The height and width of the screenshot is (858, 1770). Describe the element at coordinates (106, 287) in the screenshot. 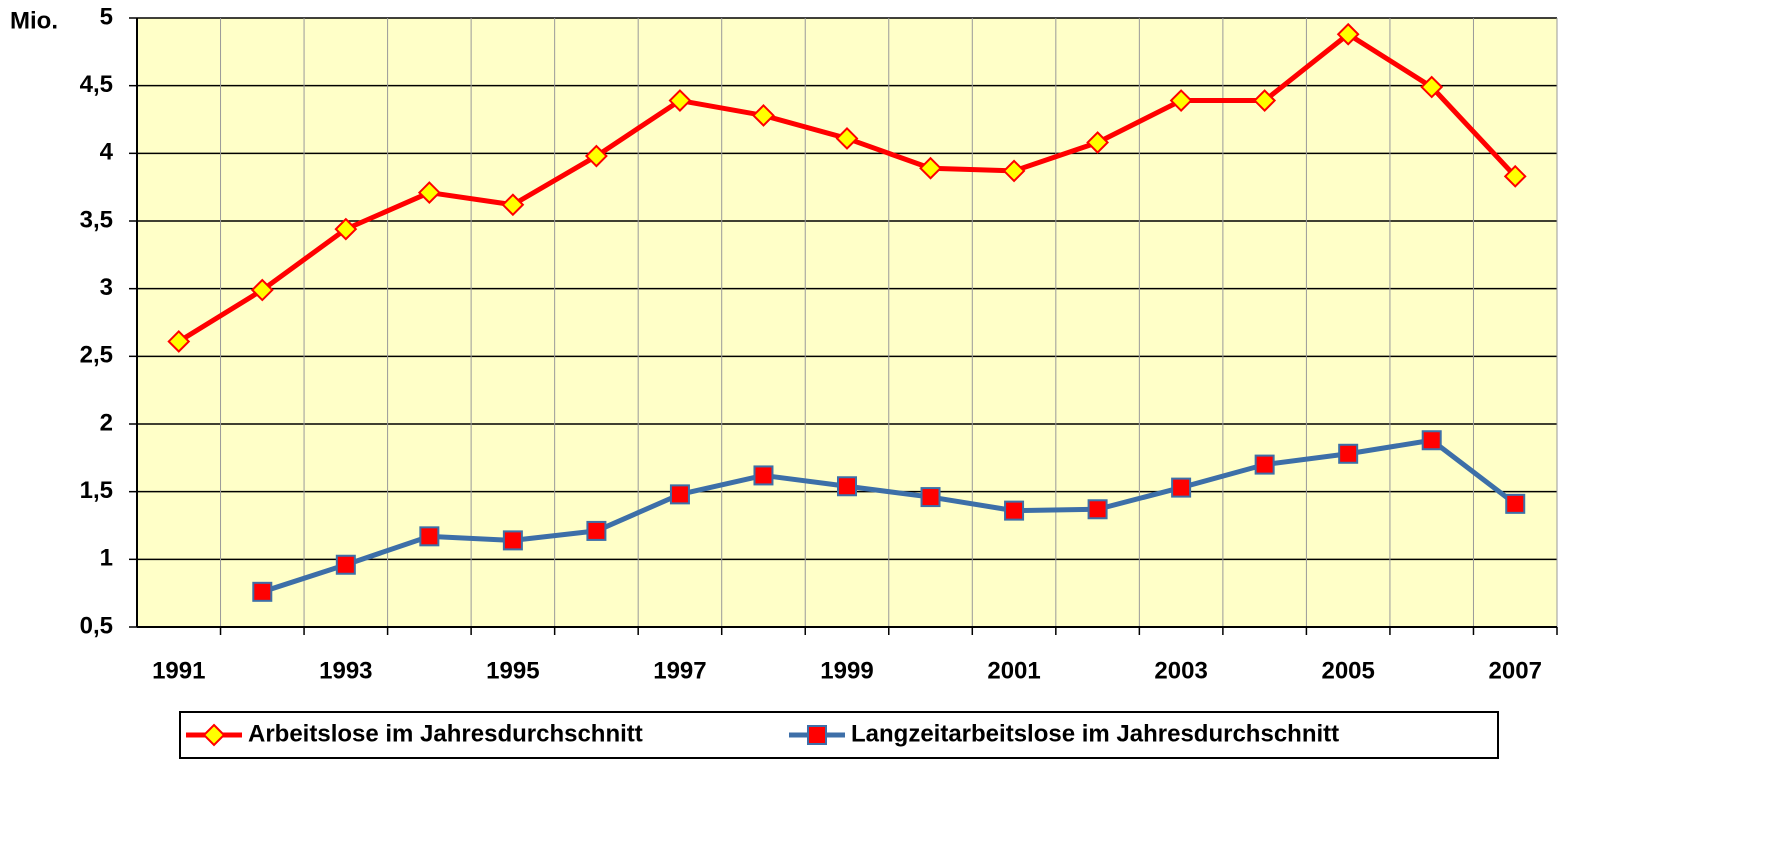

I see `y-tick-label: 3` at that location.